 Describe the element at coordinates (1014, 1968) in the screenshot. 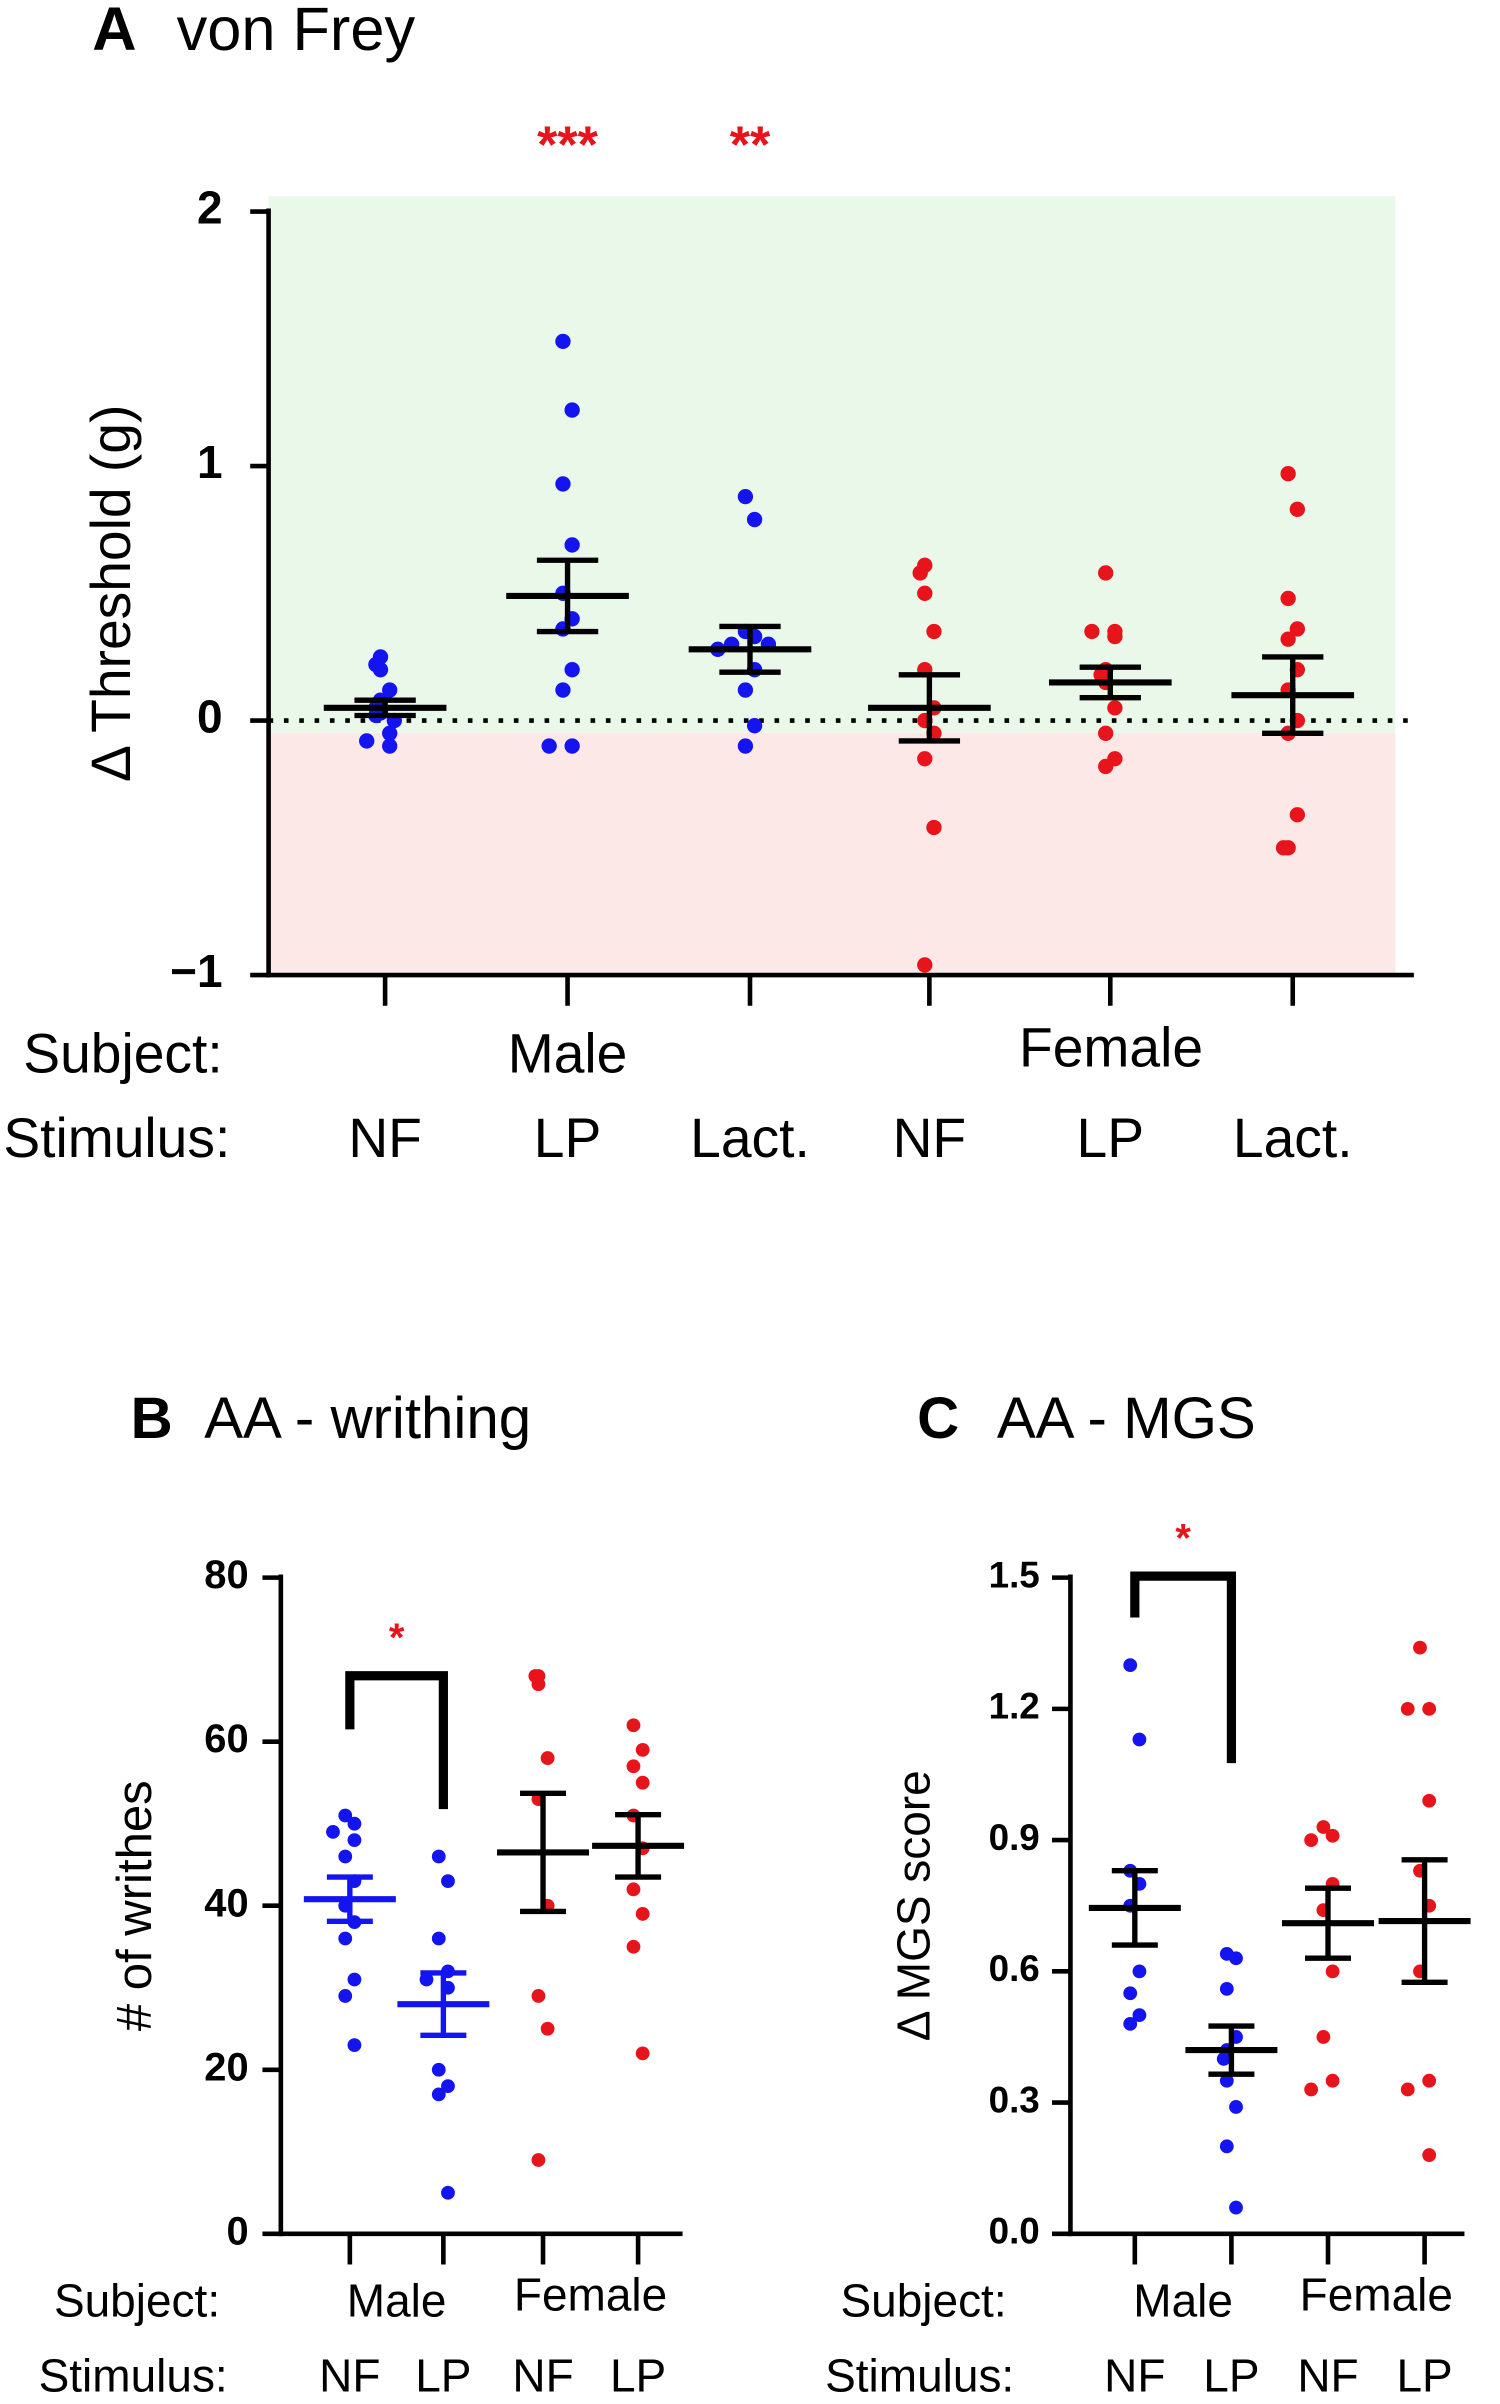

I see `y-tick-label: 0.6` at that location.